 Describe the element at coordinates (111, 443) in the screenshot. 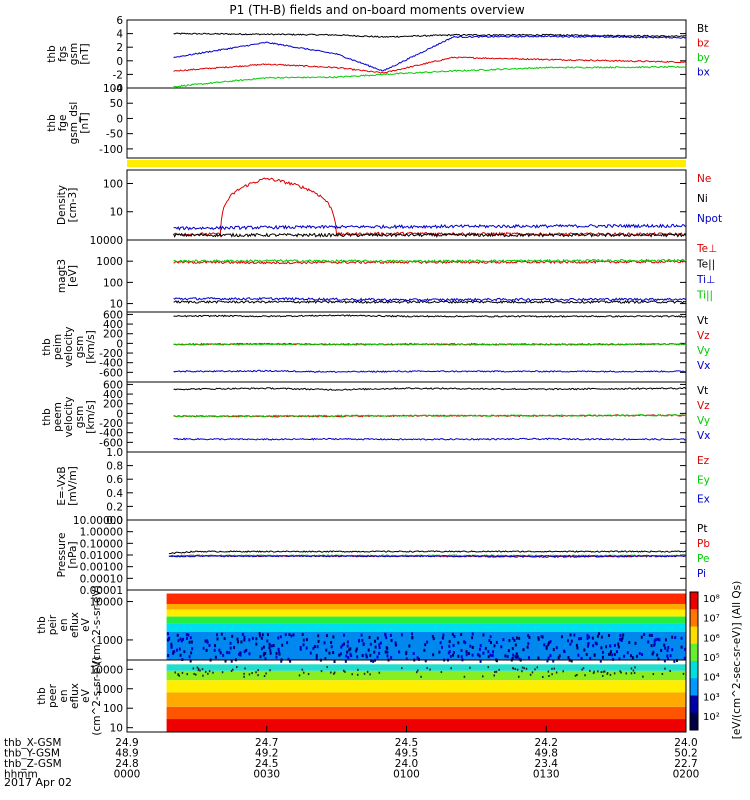

I see `y-tick-label: -600` at that location.